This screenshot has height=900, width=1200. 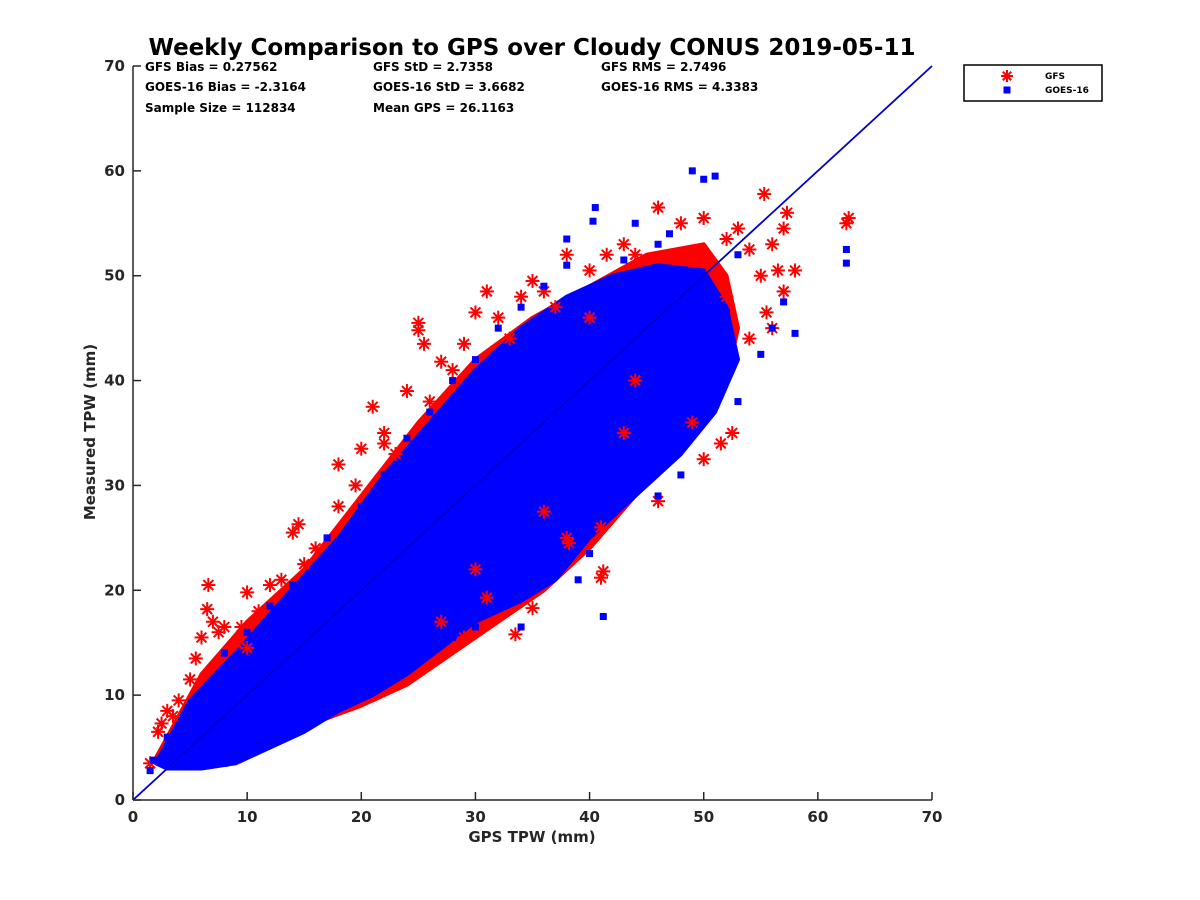 What do you see at coordinates (120, 800) in the screenshot?
I see `y-tick-label: 0` at bounding box center [120, 800].